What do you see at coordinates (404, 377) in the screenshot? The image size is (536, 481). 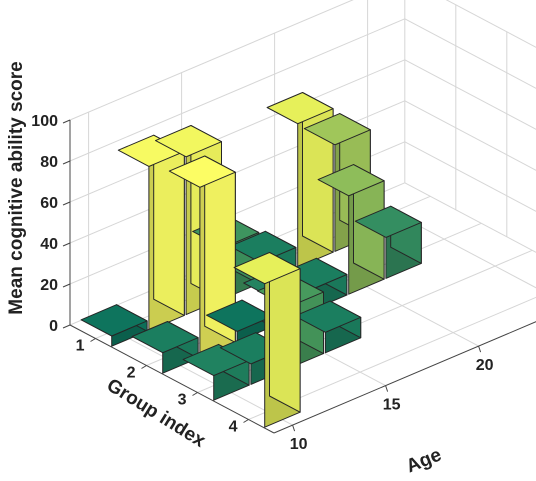 I see `age-axis-line` at bounding box center [404, 377].